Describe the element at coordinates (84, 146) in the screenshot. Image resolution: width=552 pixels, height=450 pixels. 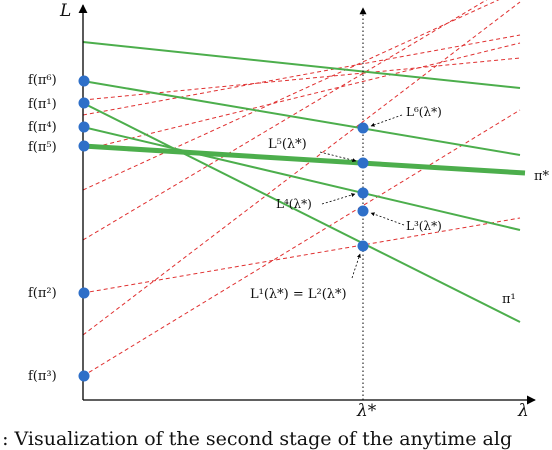
I see `point-f-pi5` at that location.